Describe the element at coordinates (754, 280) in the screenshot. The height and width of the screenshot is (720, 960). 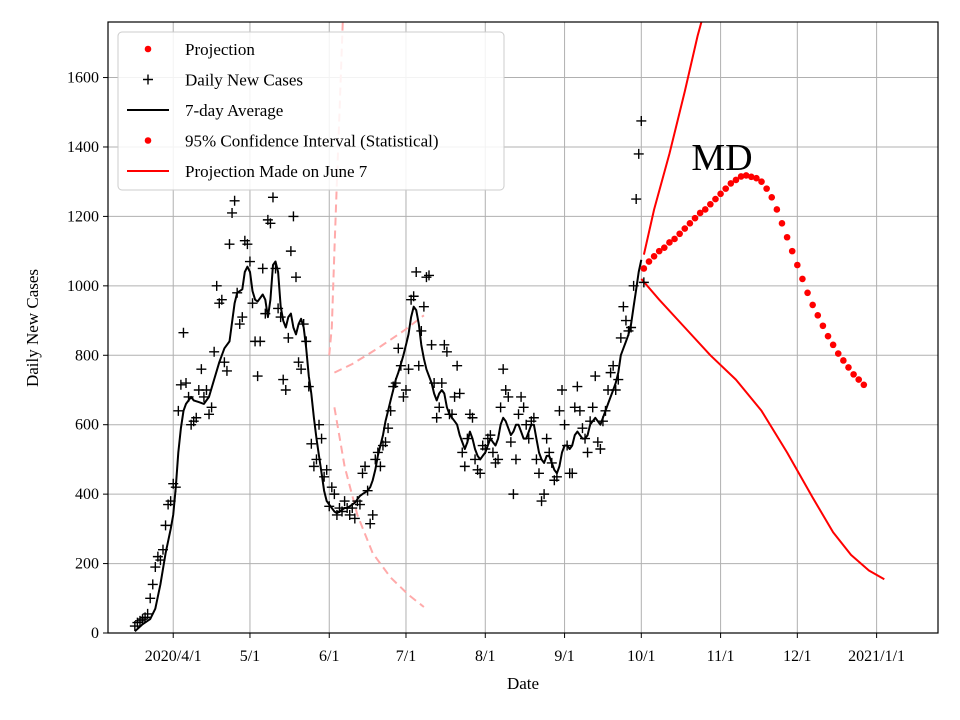
I see `series-projection` at that location.